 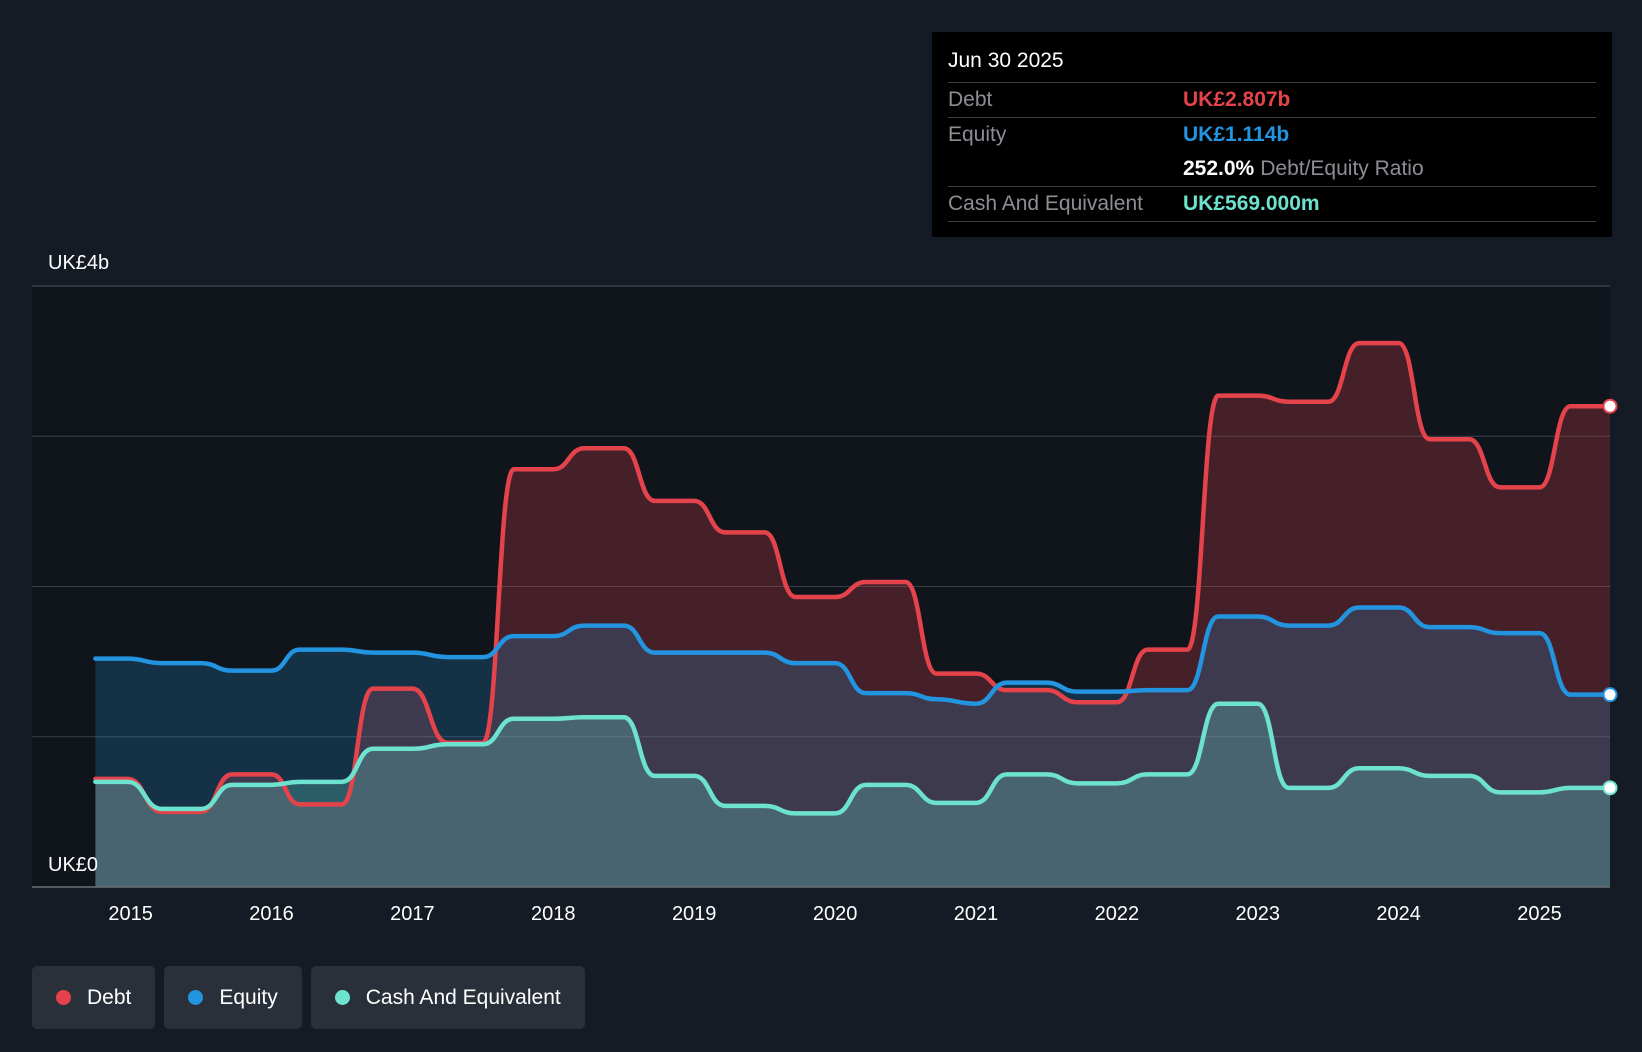 I want to click on tooltip-equity-value: UK£1.114b, so click(x=1236, y=134).